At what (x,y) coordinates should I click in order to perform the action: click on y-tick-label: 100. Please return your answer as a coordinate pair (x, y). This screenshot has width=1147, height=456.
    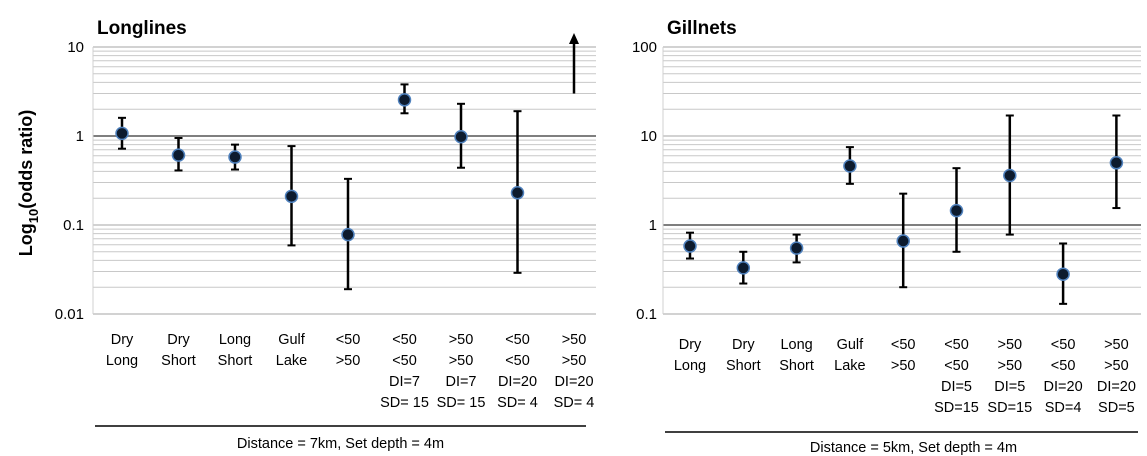
    Looking at the image, I should click on (644, 47).